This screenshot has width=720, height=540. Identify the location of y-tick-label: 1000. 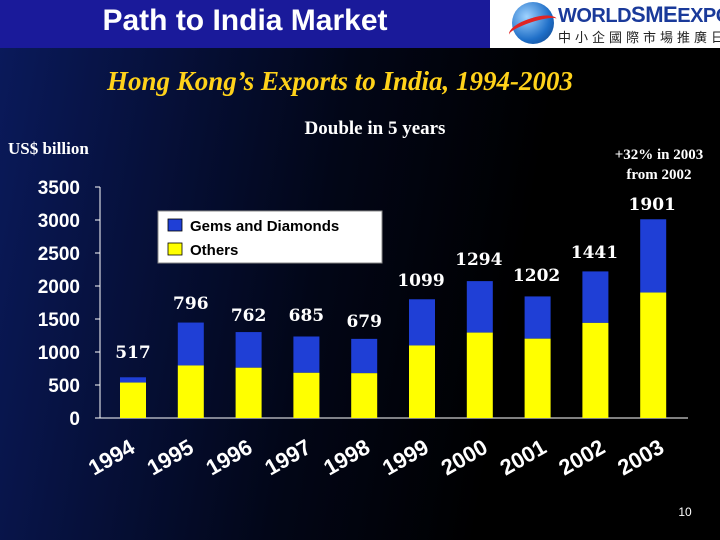
(59, 353).